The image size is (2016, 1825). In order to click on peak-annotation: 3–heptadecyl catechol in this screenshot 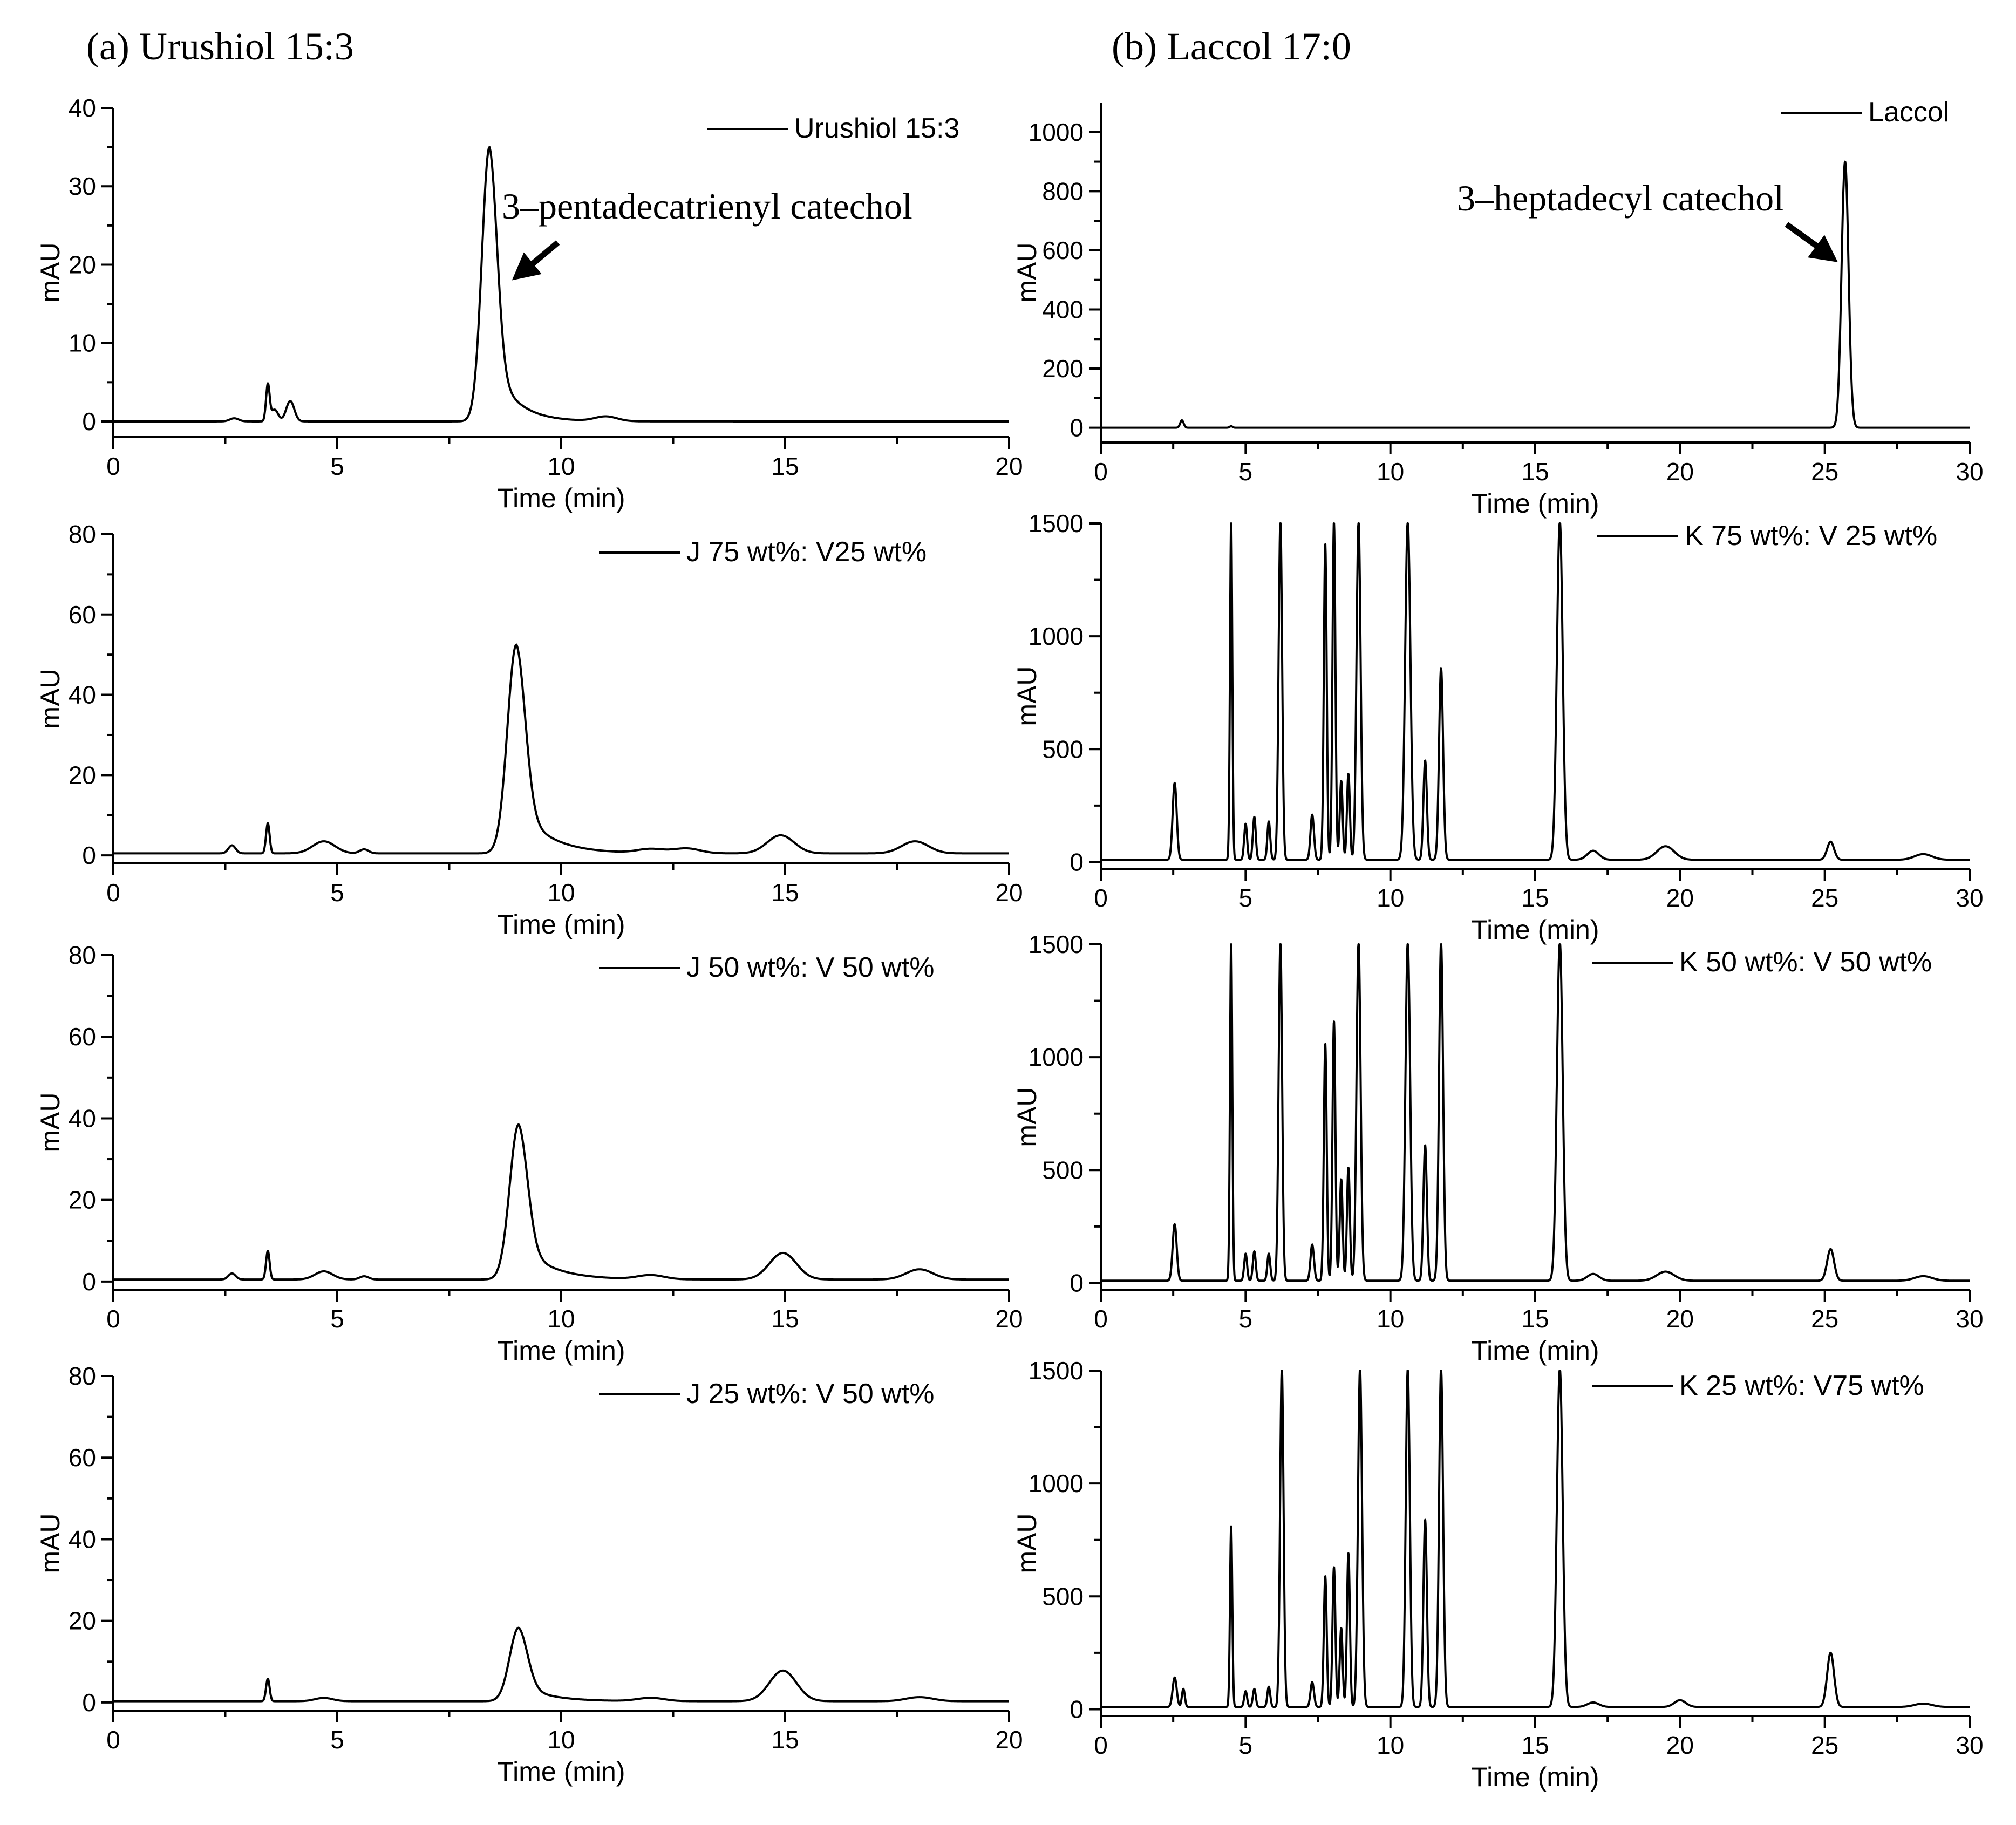, I will do `click(1620, 199)`.